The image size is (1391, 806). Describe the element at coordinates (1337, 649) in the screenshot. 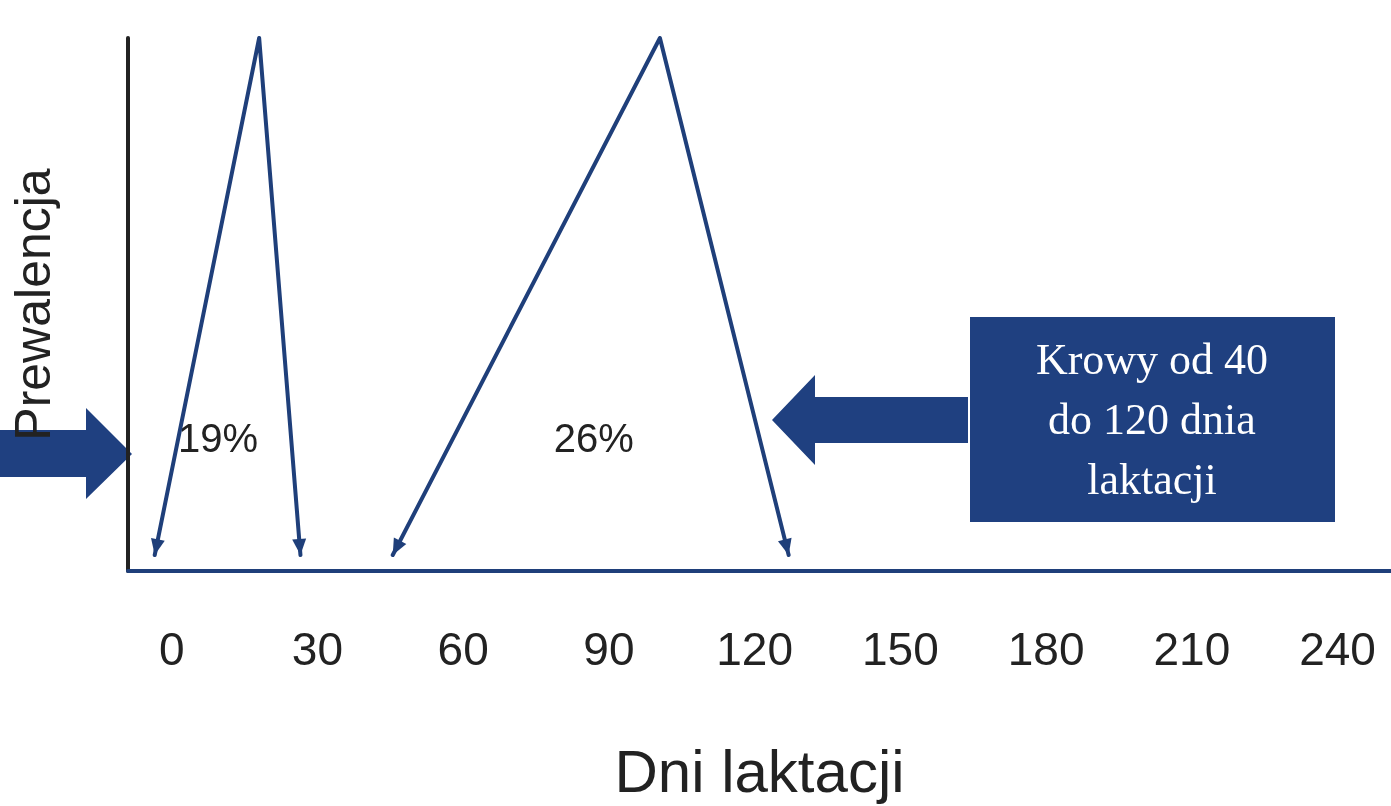

I see `x-tick-label: 240` at that location.